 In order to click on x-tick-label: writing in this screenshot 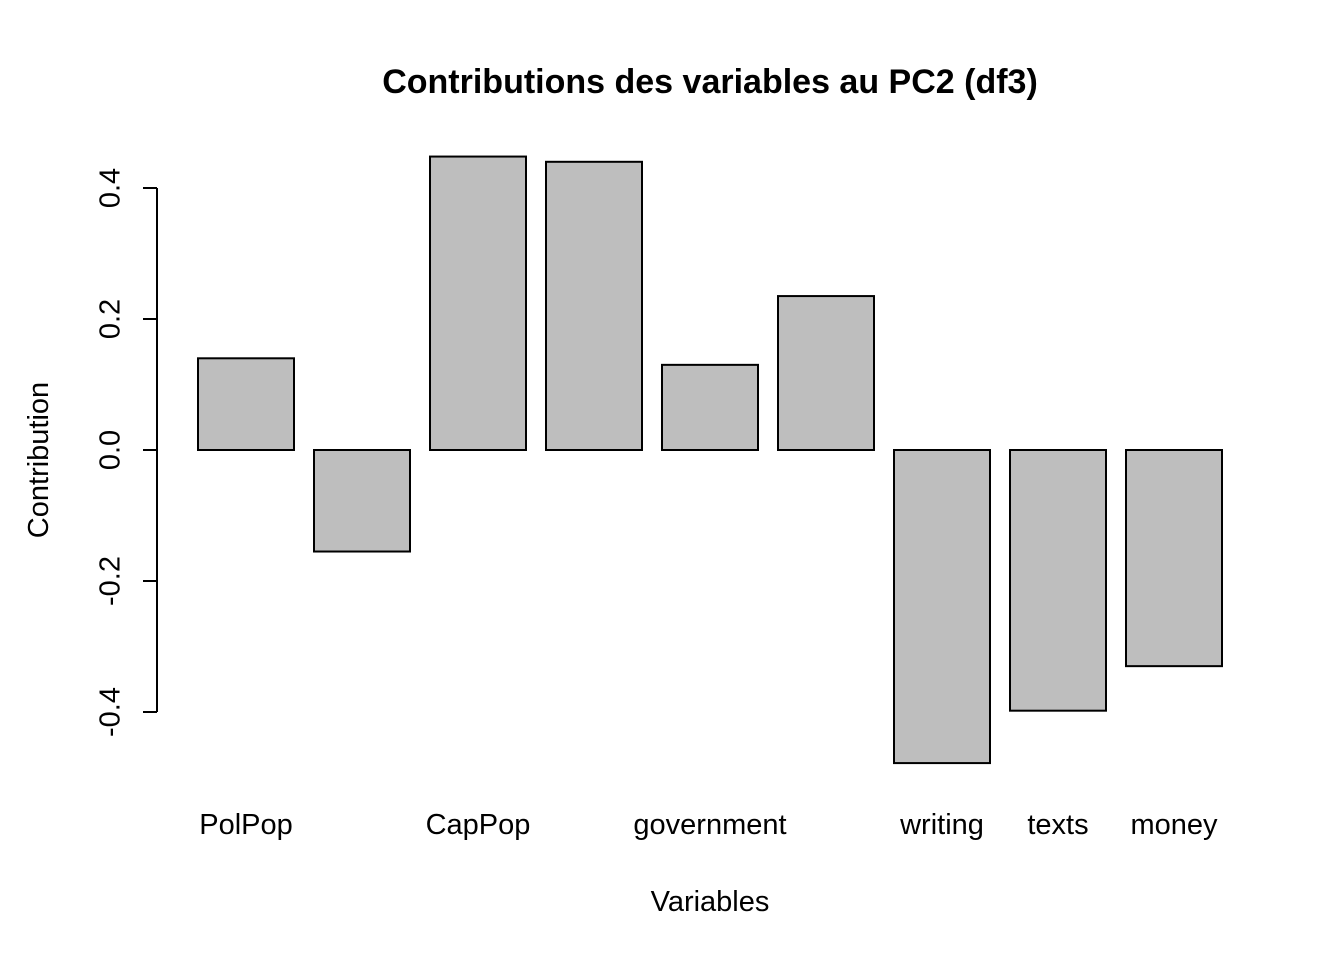, I will do `click(941, 825)`.